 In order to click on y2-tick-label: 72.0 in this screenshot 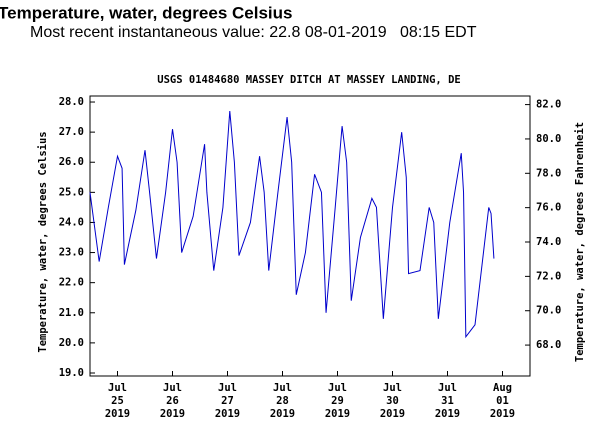, I will do `click(548, 276)`.